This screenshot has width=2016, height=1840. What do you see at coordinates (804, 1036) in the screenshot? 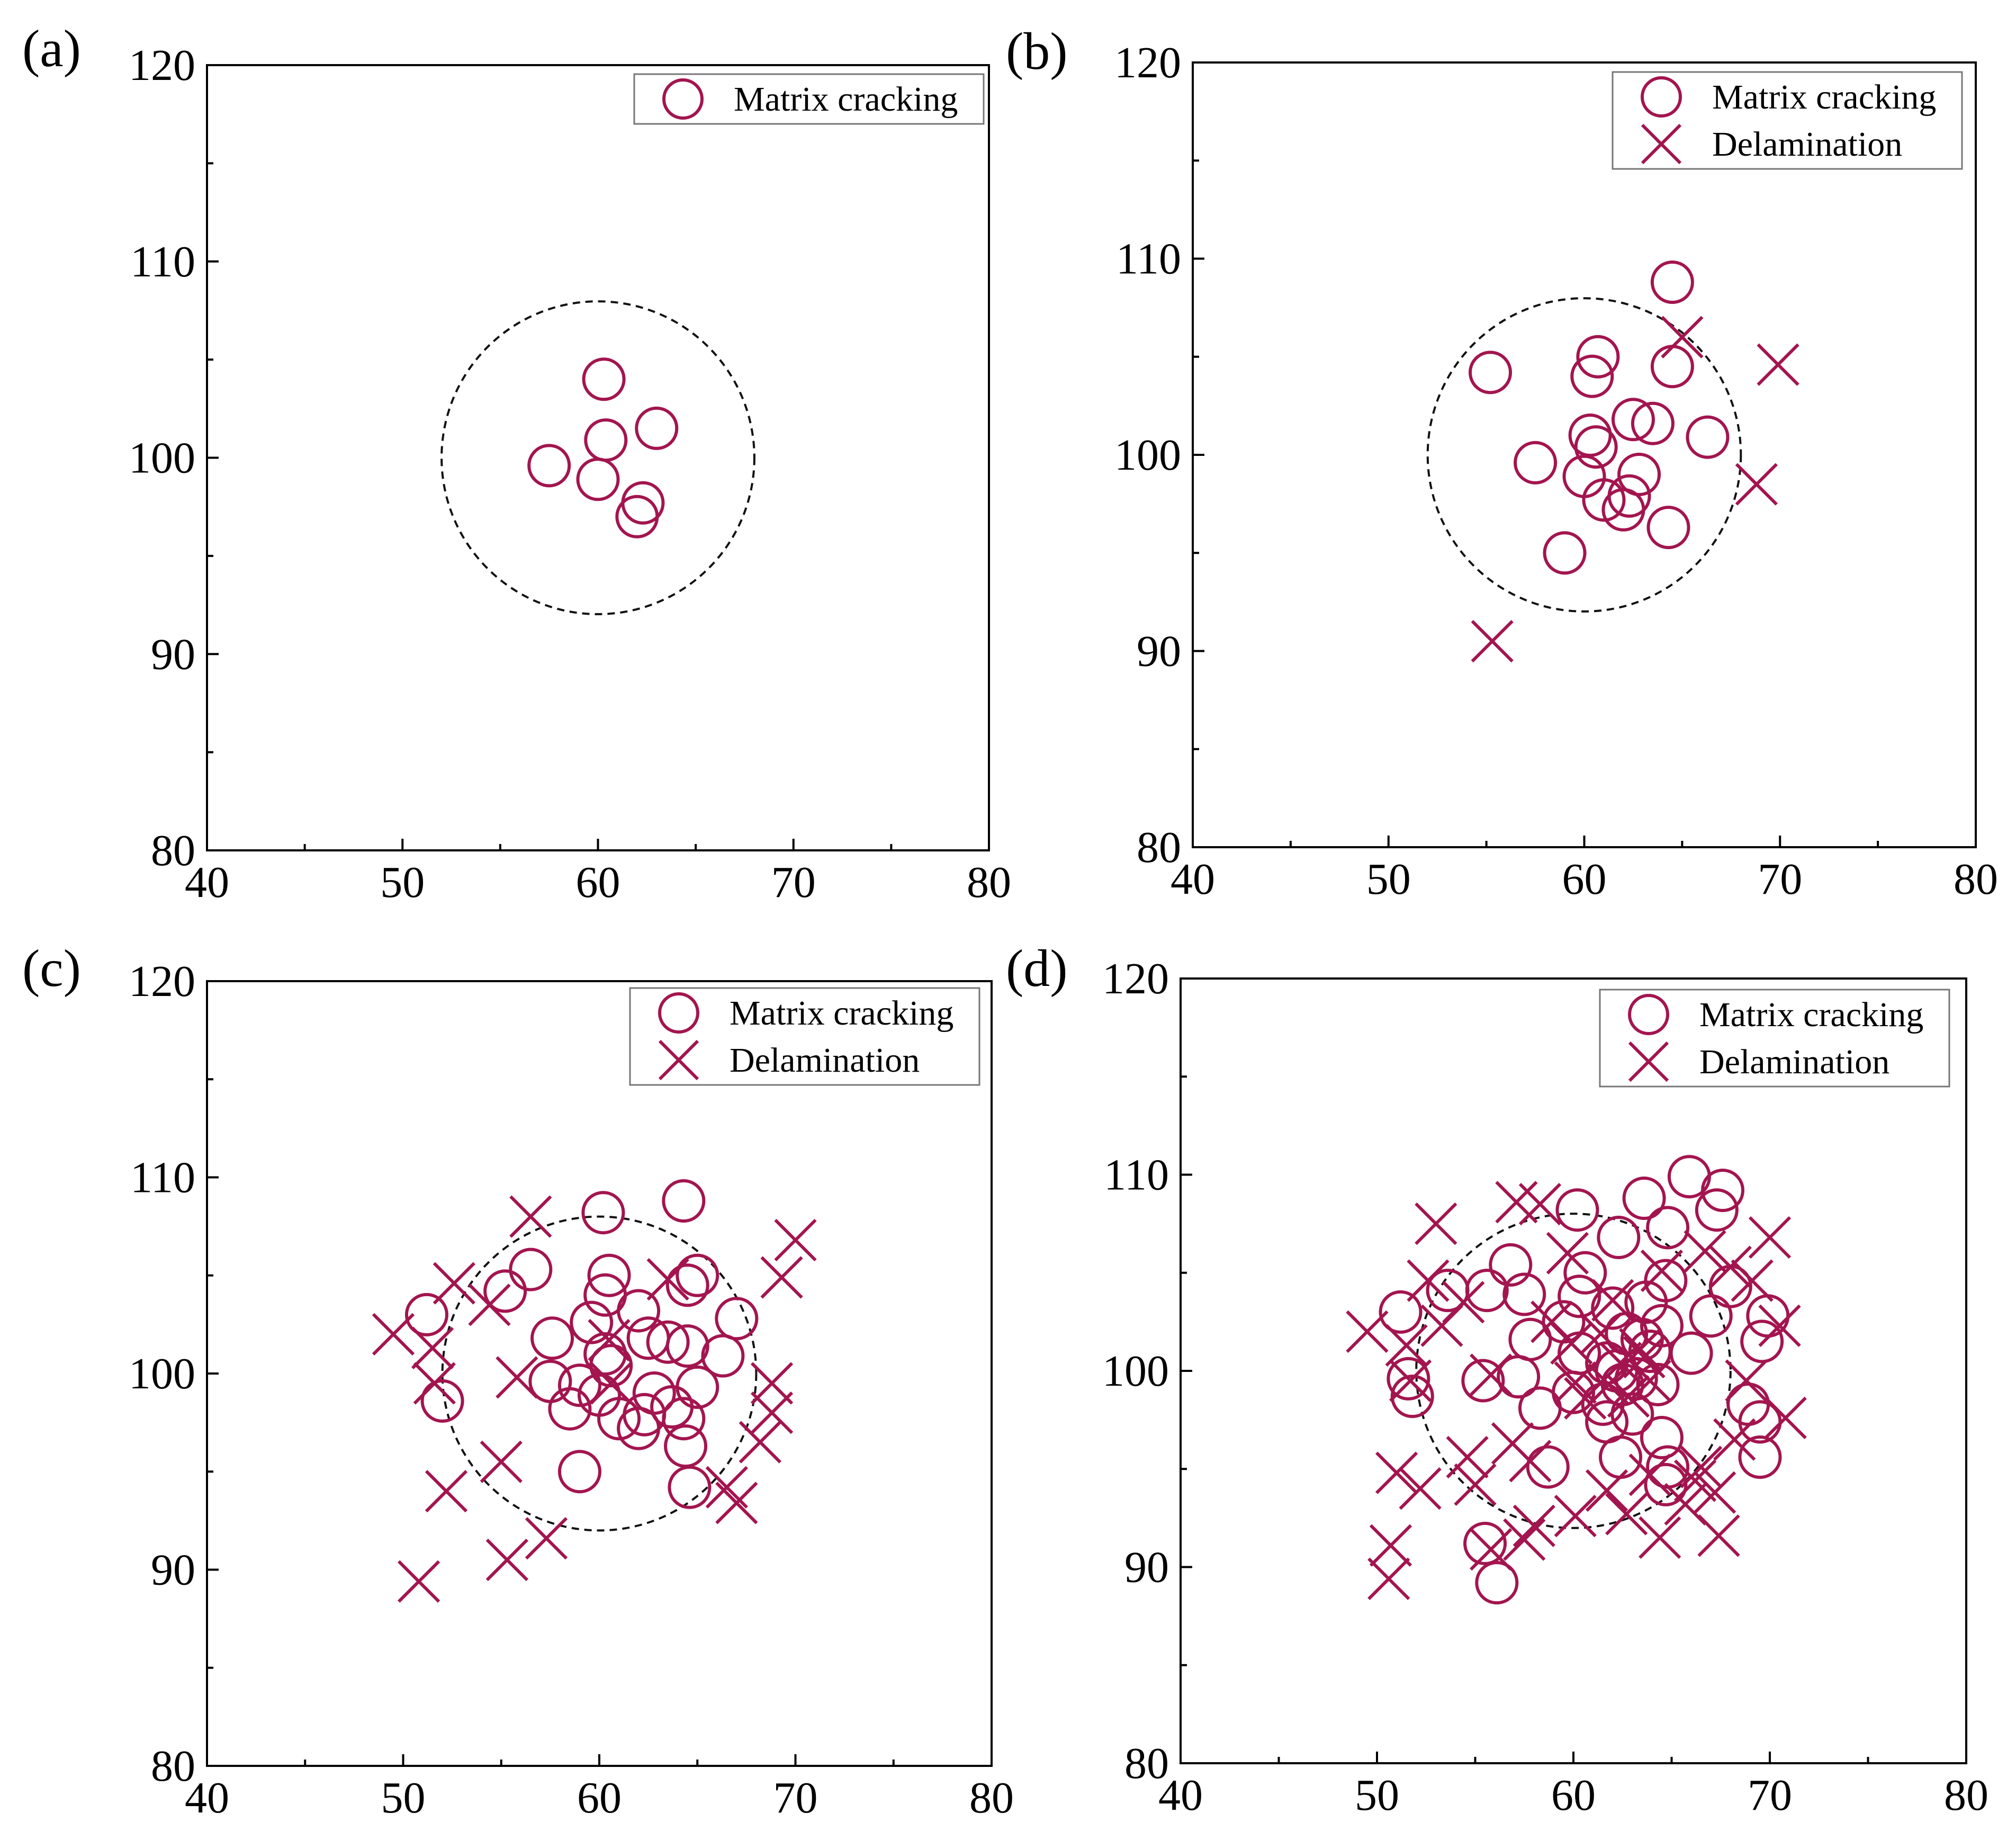
I see `legend: Matrix cracking Delamination` at bounding box center [804, 1036].